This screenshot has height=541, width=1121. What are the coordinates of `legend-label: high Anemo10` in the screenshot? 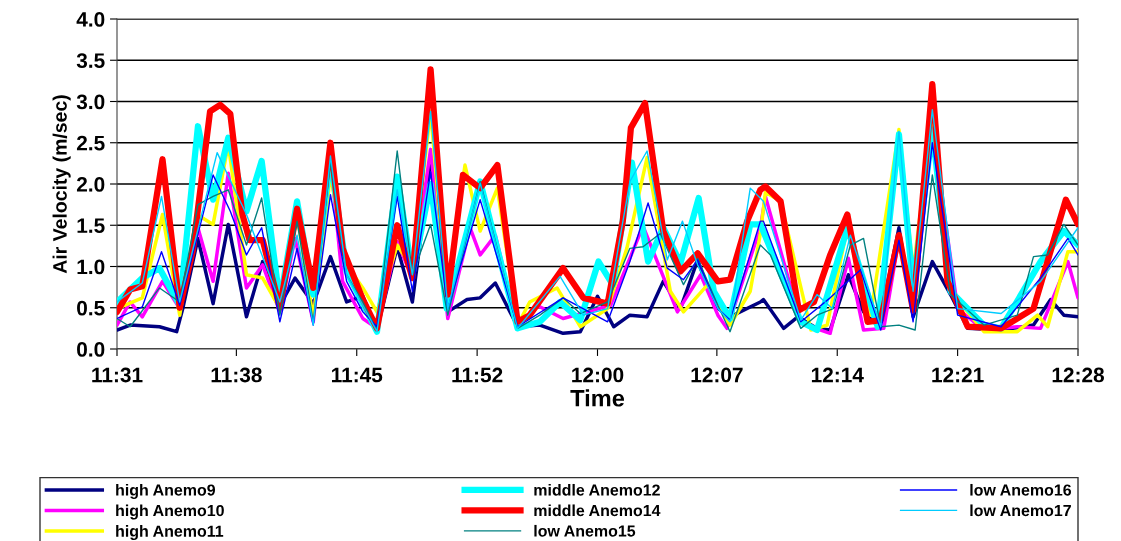 It's located at (170, 512).